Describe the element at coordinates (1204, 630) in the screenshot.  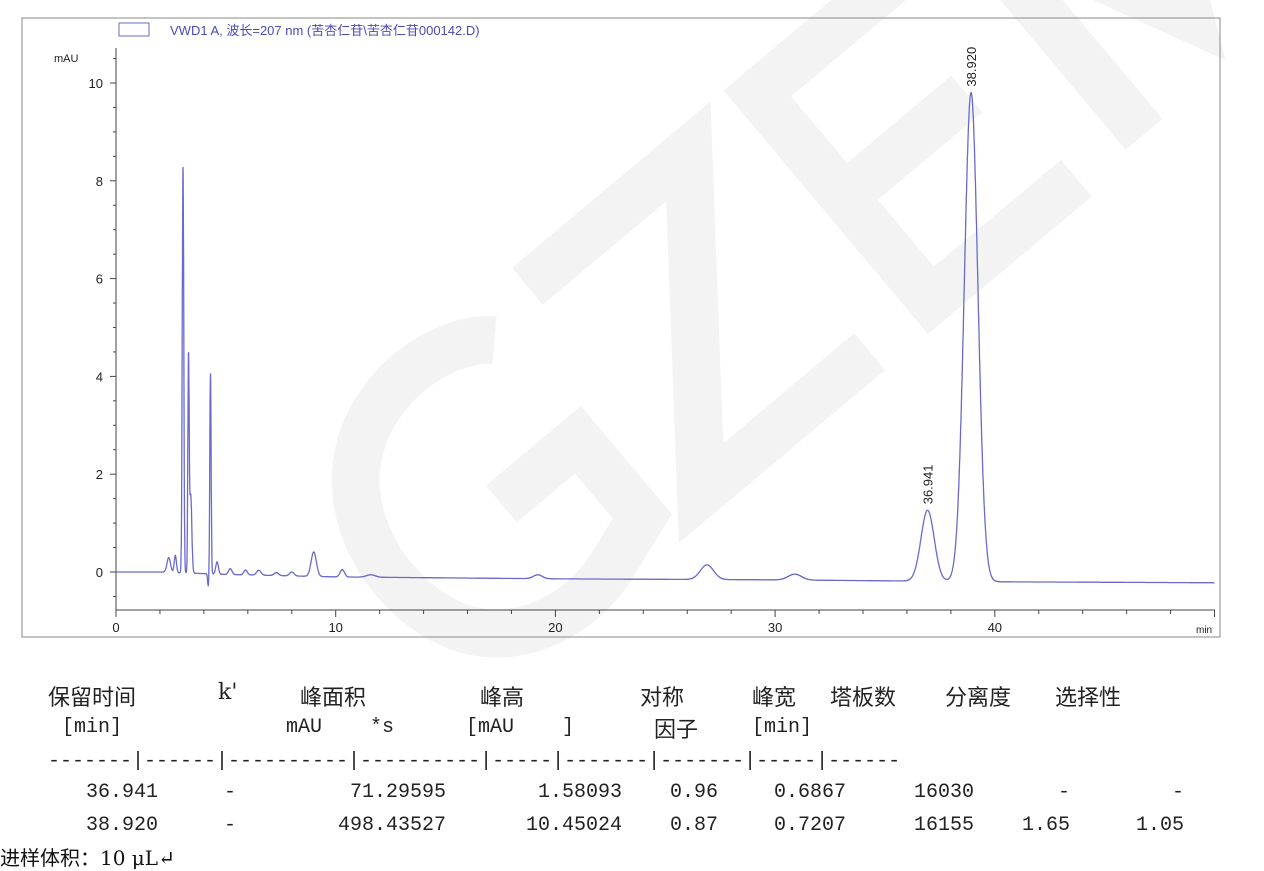
I see `x-axis-label: min` at that location.